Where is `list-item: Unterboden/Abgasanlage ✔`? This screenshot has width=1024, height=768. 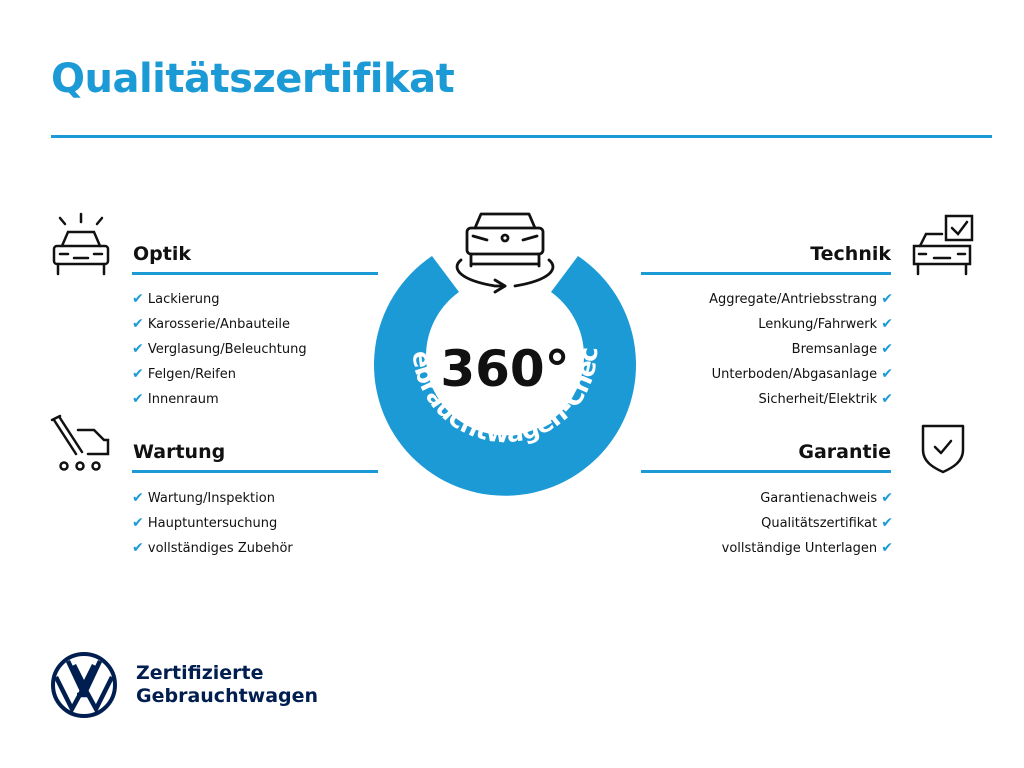 list-item: Unterboden/Abgasanlage ✔ is located at coordinates (802, 374).